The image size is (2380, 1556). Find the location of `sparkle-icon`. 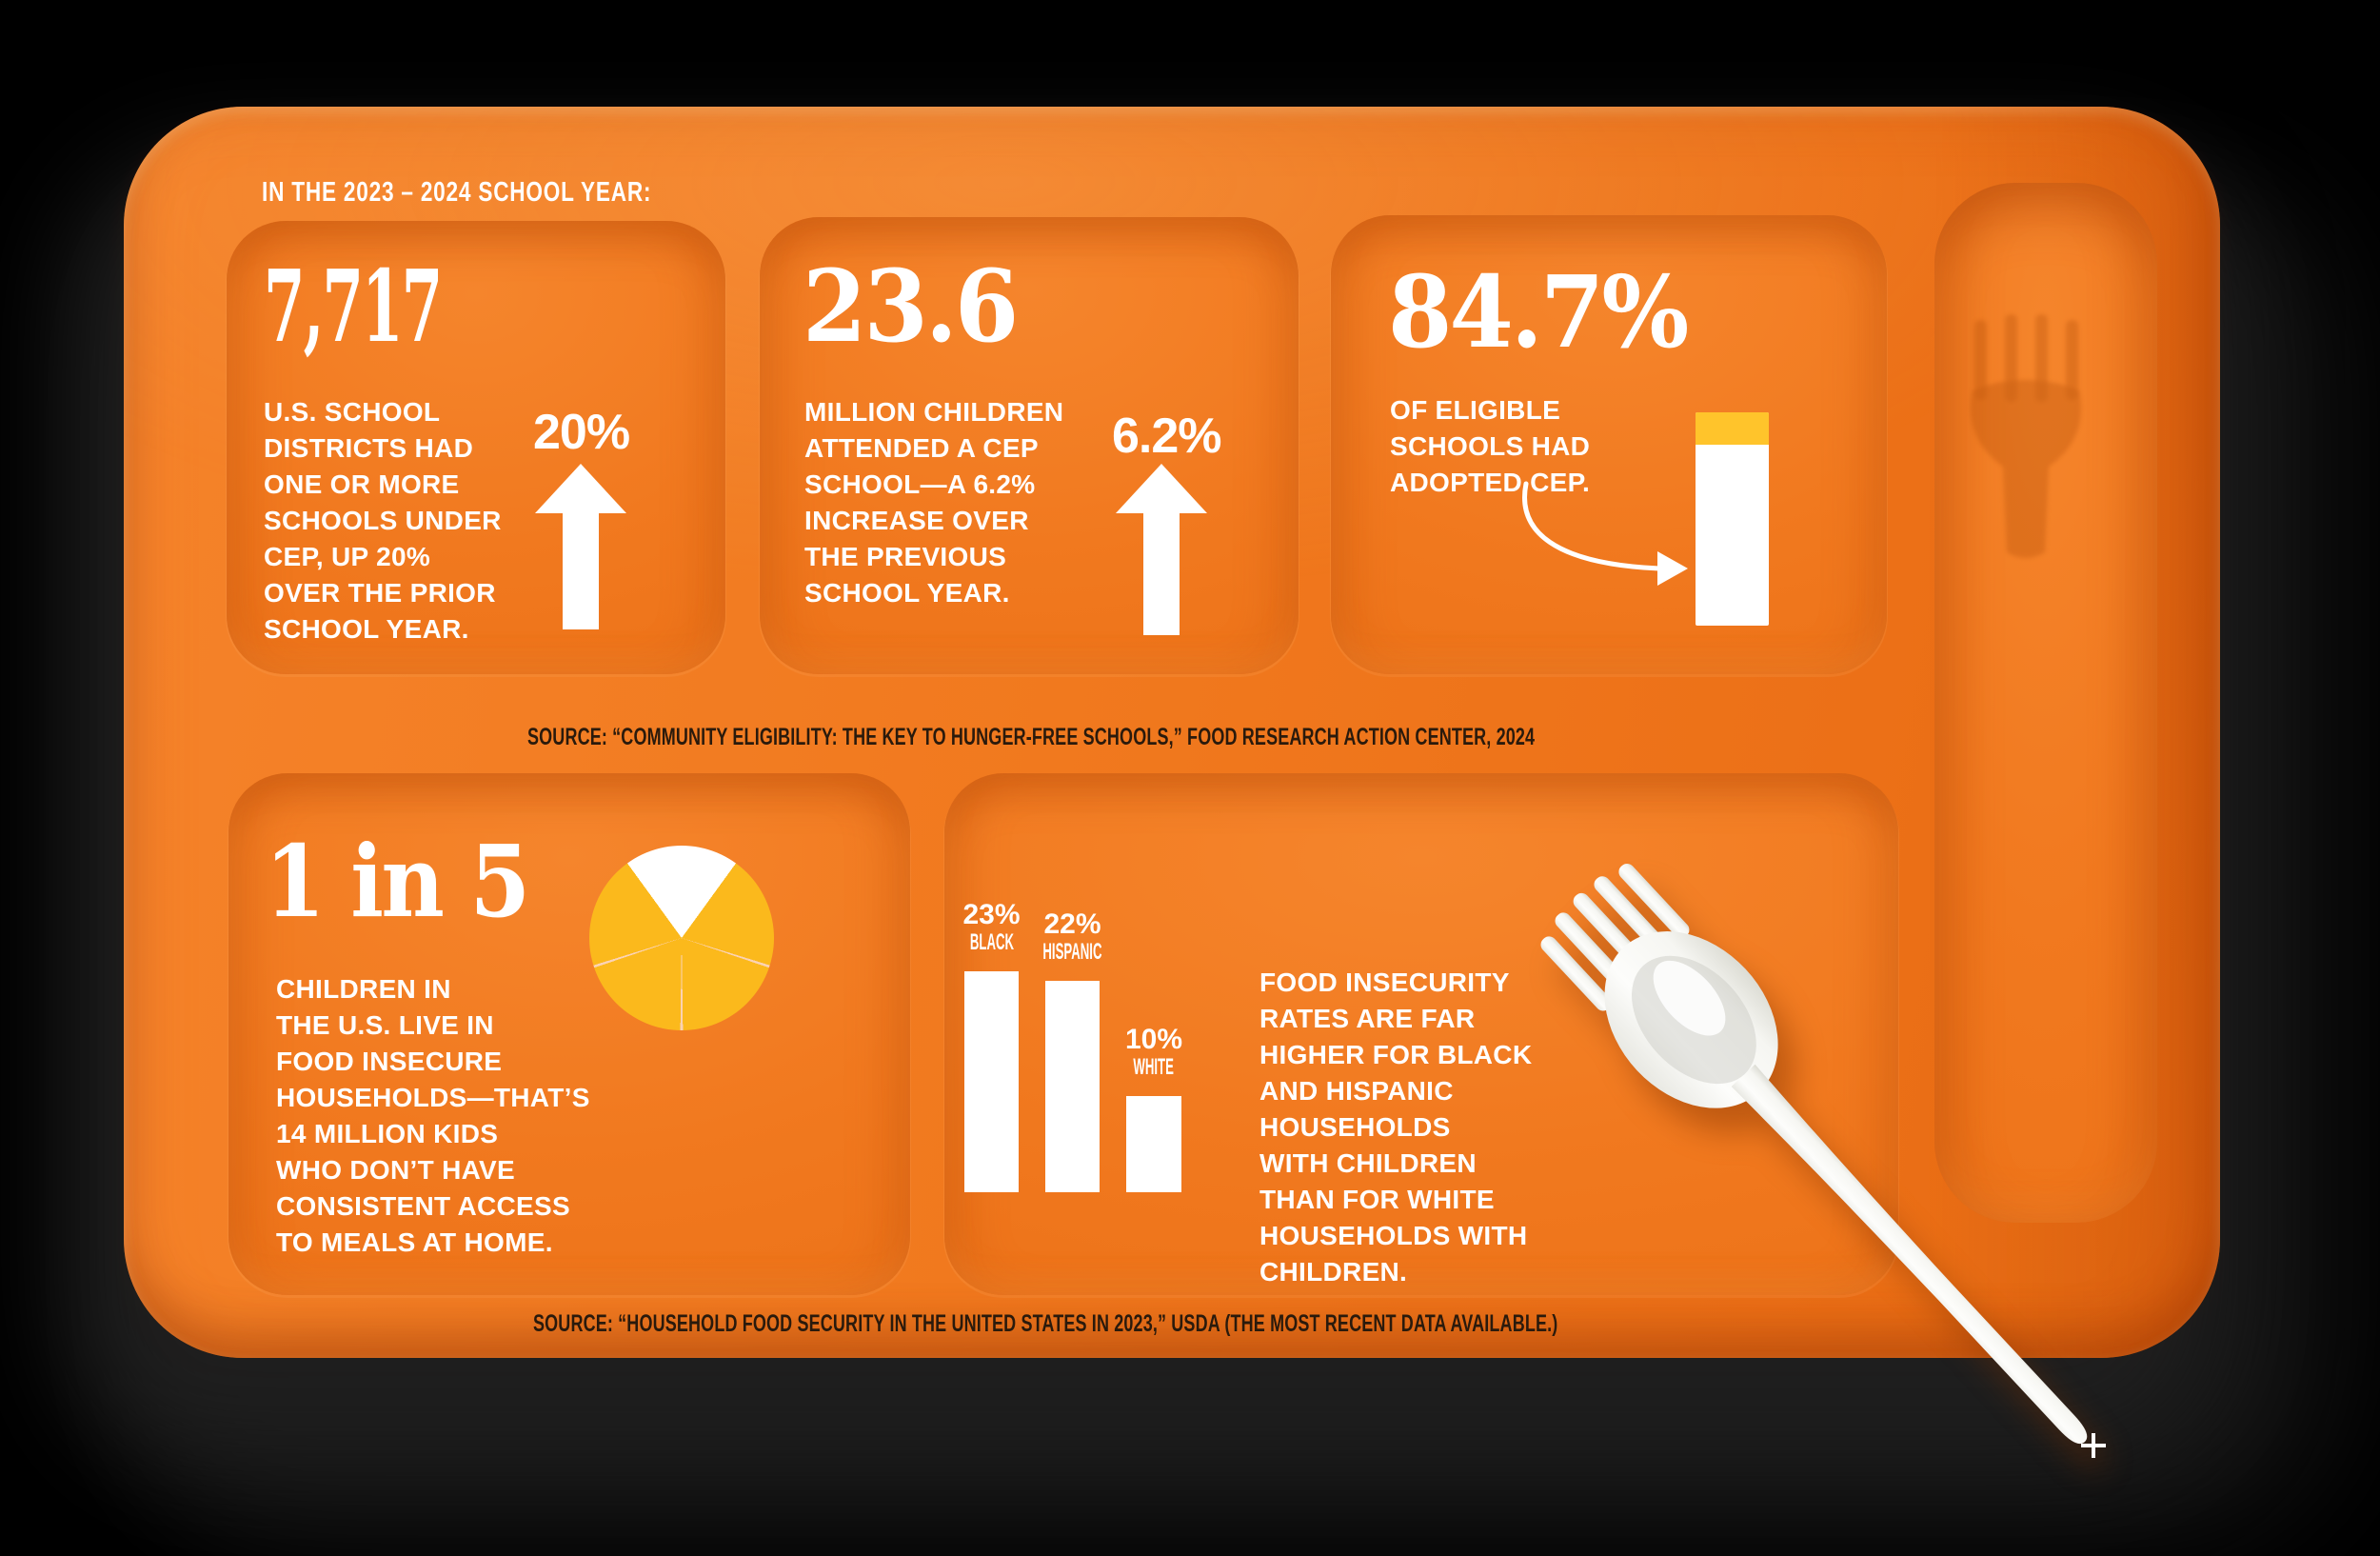

sparkle-icon is located at coordinates (2093, 1446).